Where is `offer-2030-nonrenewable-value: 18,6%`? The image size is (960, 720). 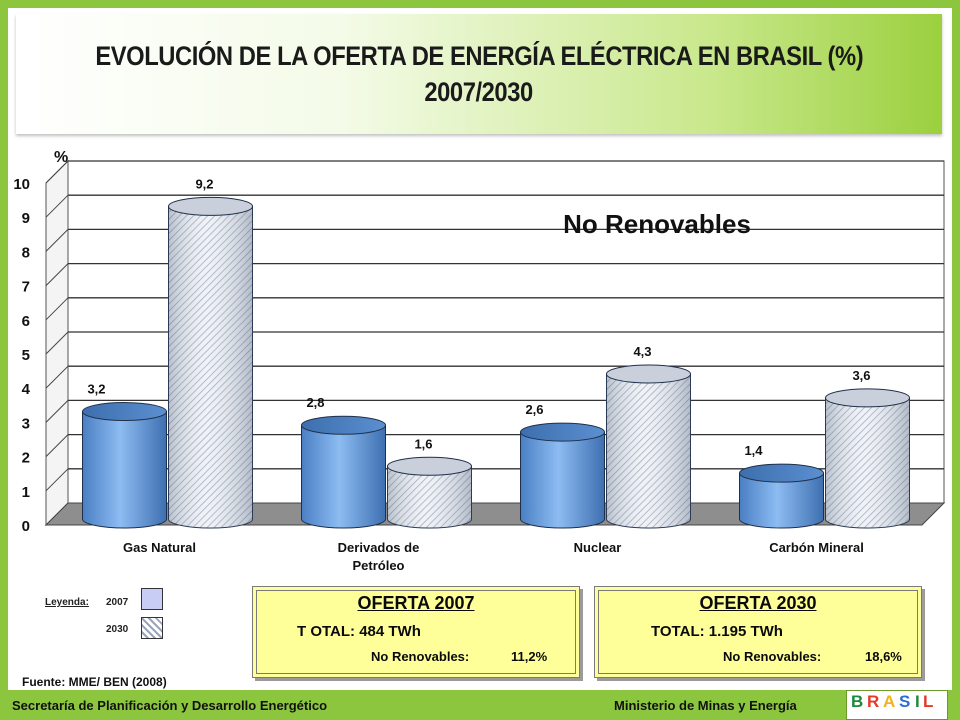
offer-2030-nonrenewable-value: 18,6% is located at coordinates (883, 656).